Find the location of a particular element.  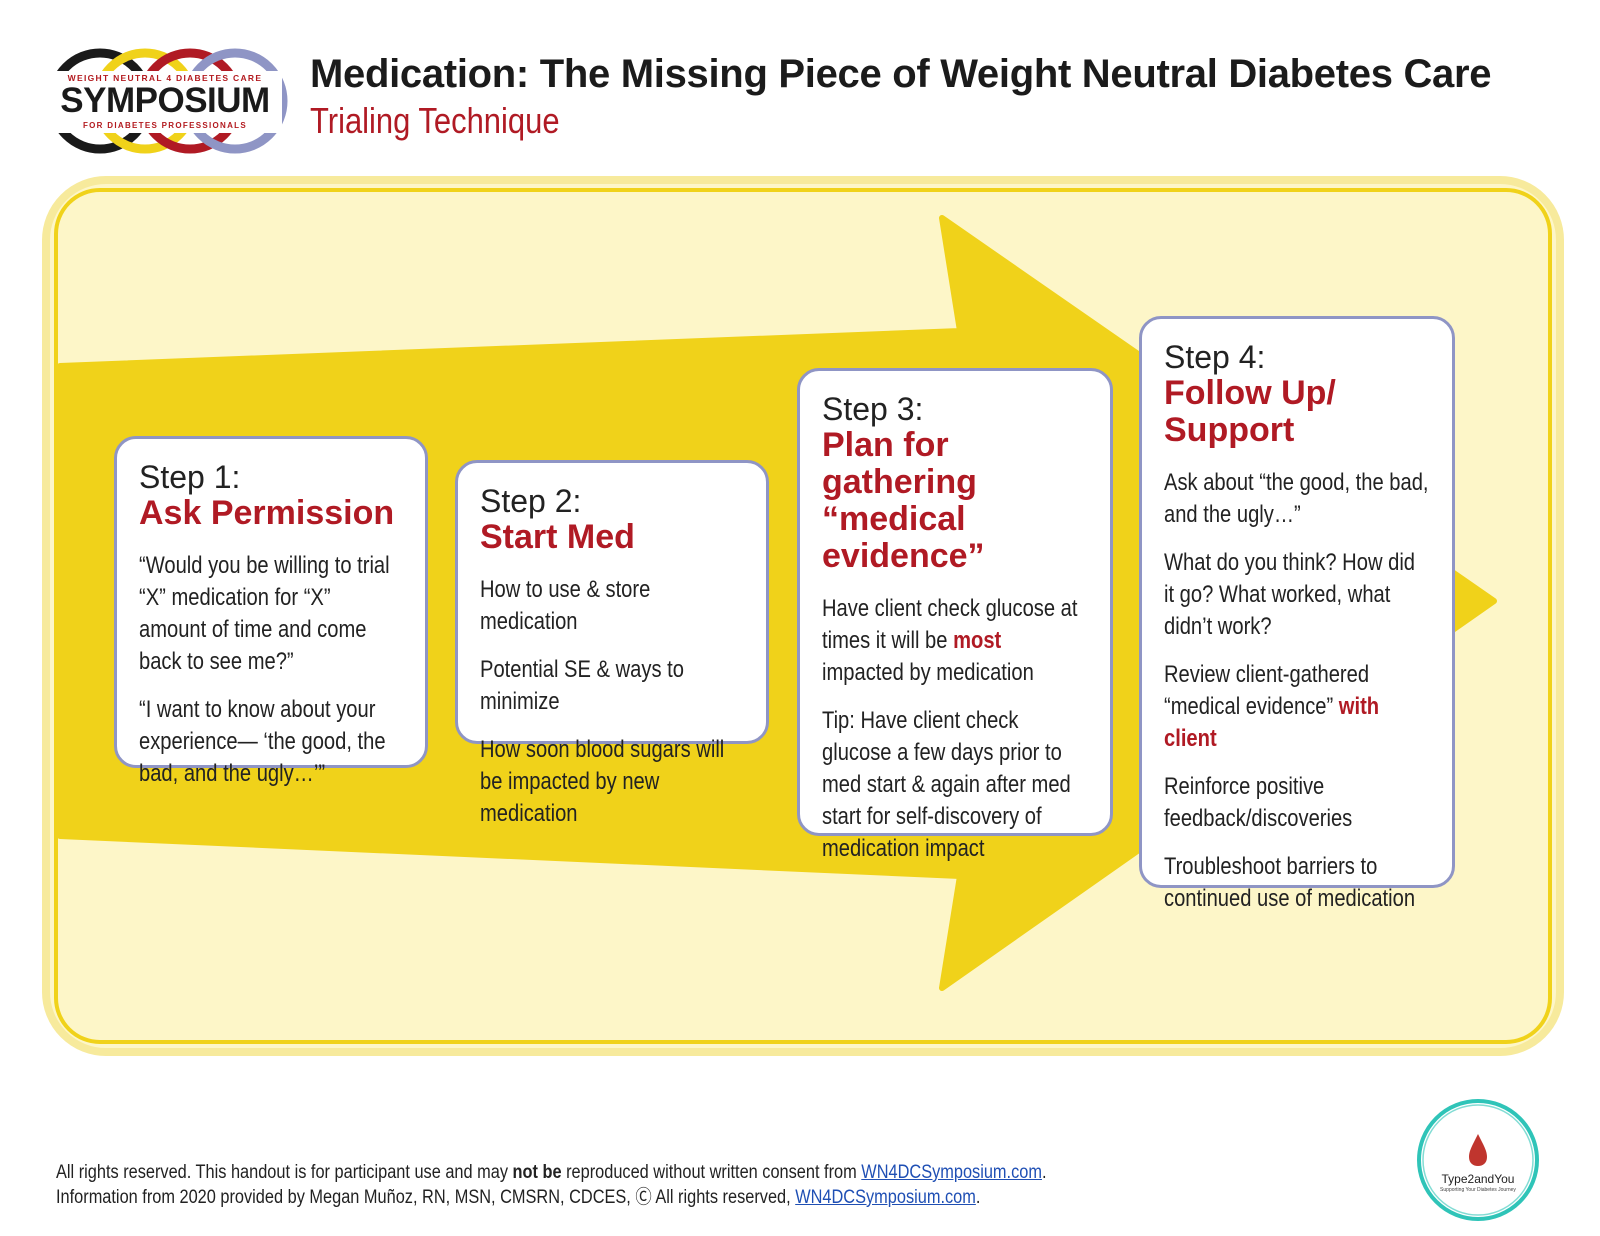

footer-text: reproduced without written consent from is located at coordinates (711, 1172).